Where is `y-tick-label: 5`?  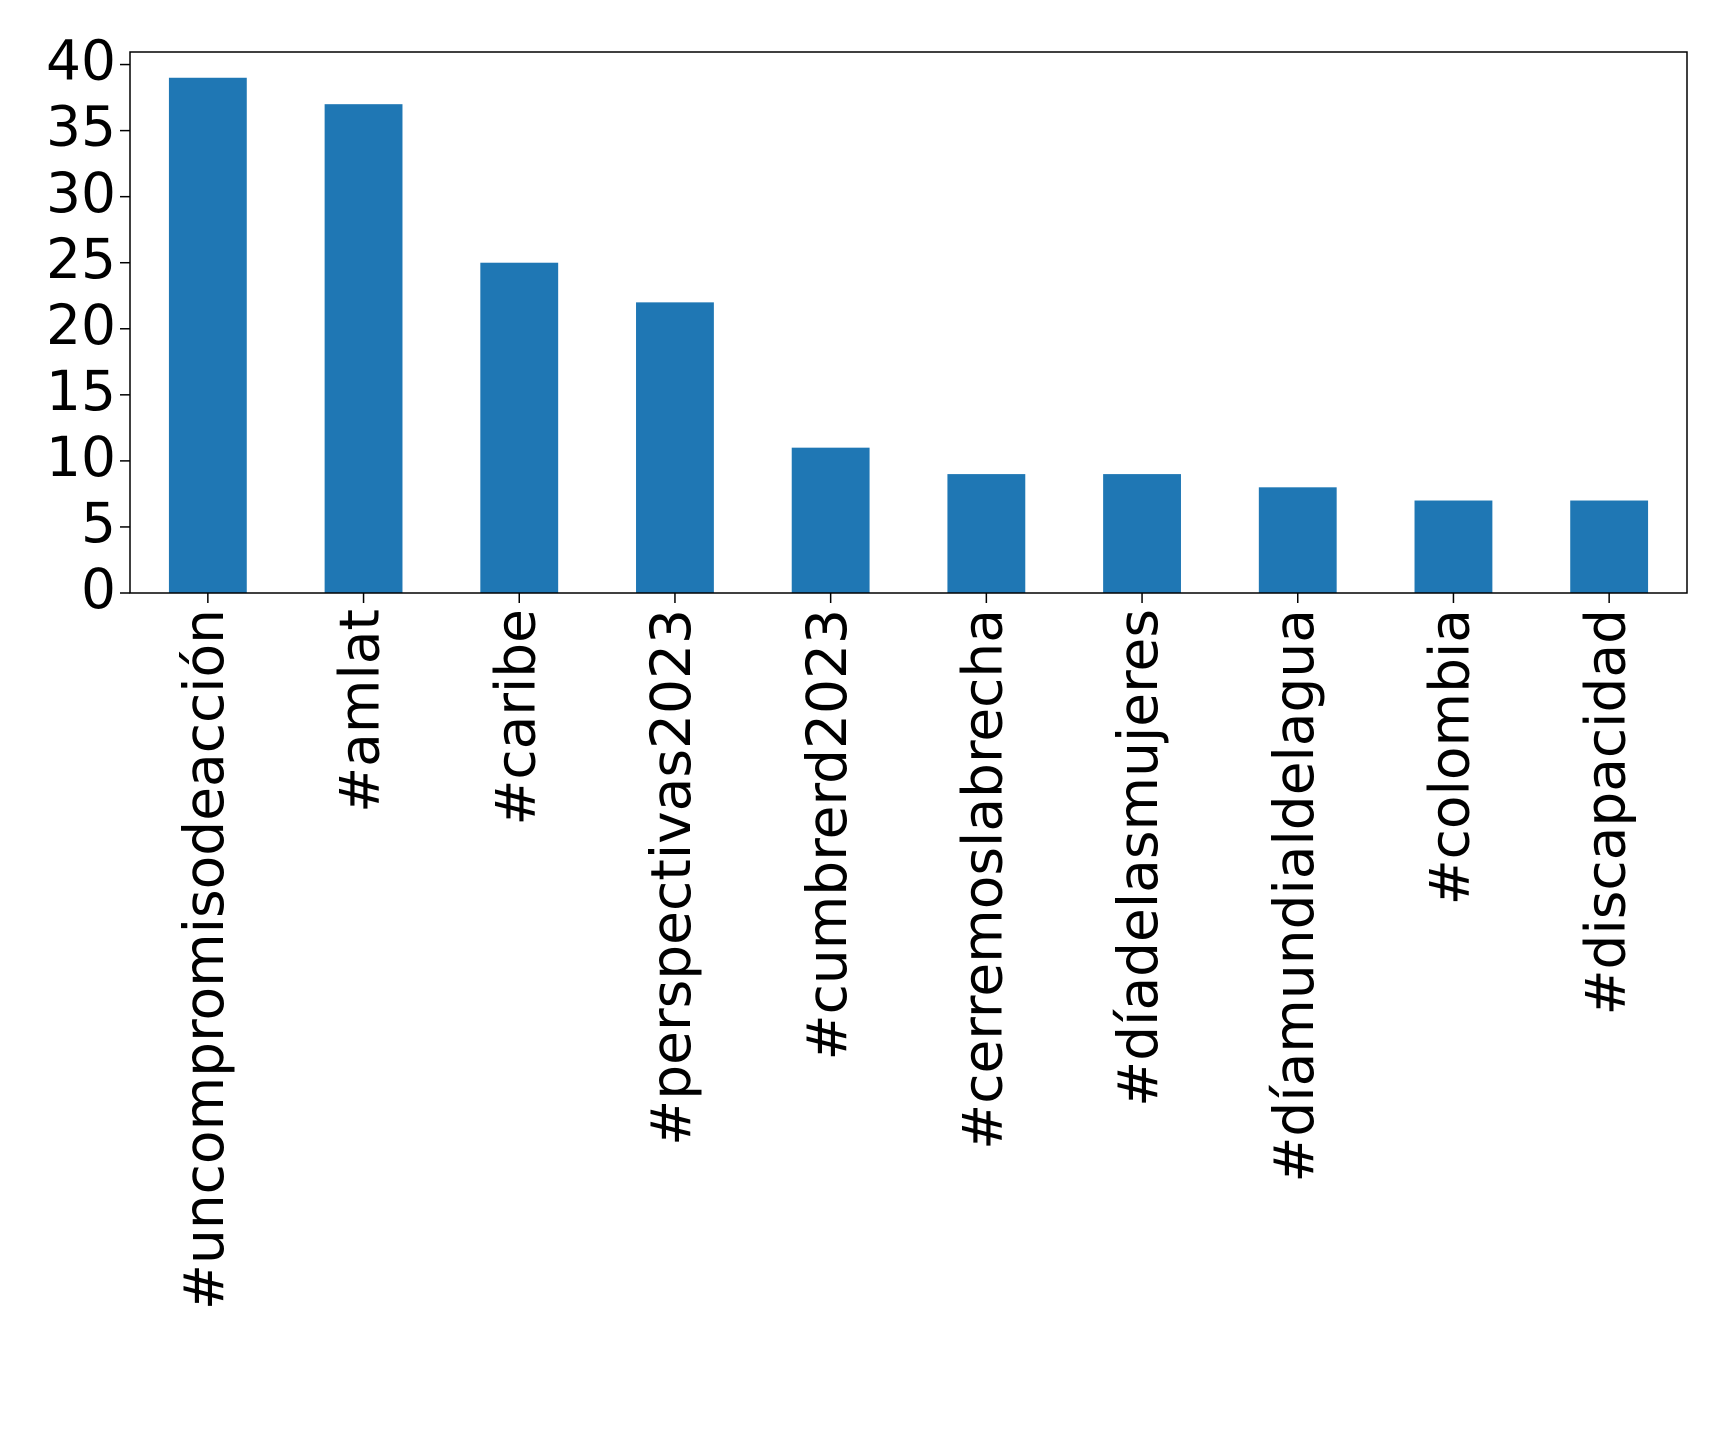
y-tick-label: 5 is located at coordinates (98, 523).